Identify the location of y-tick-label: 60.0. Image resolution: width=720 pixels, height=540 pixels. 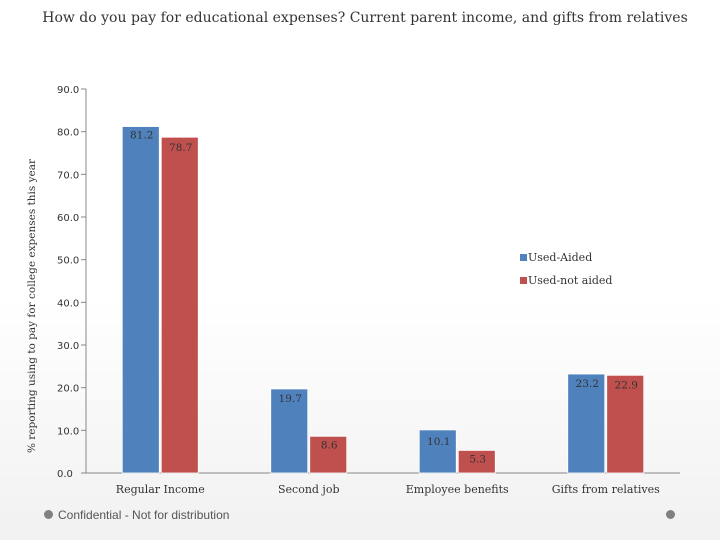
(68, 218).